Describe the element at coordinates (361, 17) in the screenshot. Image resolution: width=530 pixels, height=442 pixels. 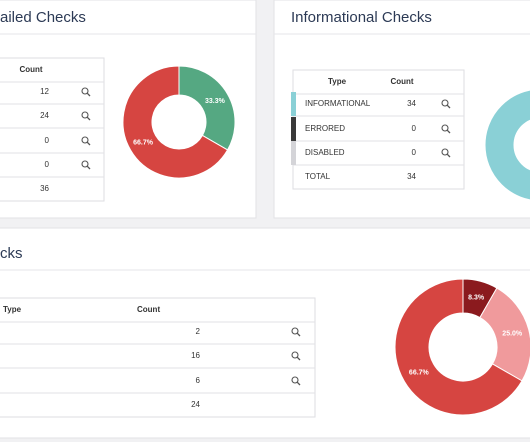
I see `panel-title: Informational Checks` at that location.